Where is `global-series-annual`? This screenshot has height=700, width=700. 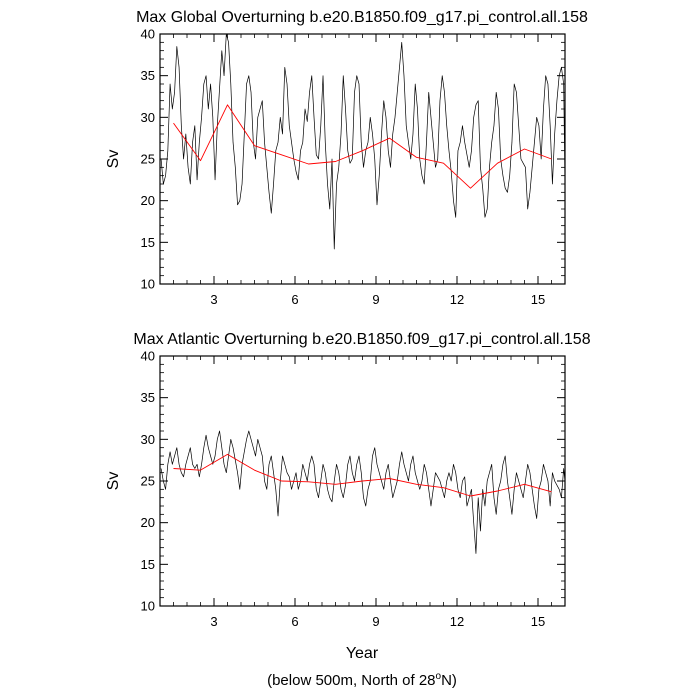
global-series-annual is located at coordinates (362, 146).